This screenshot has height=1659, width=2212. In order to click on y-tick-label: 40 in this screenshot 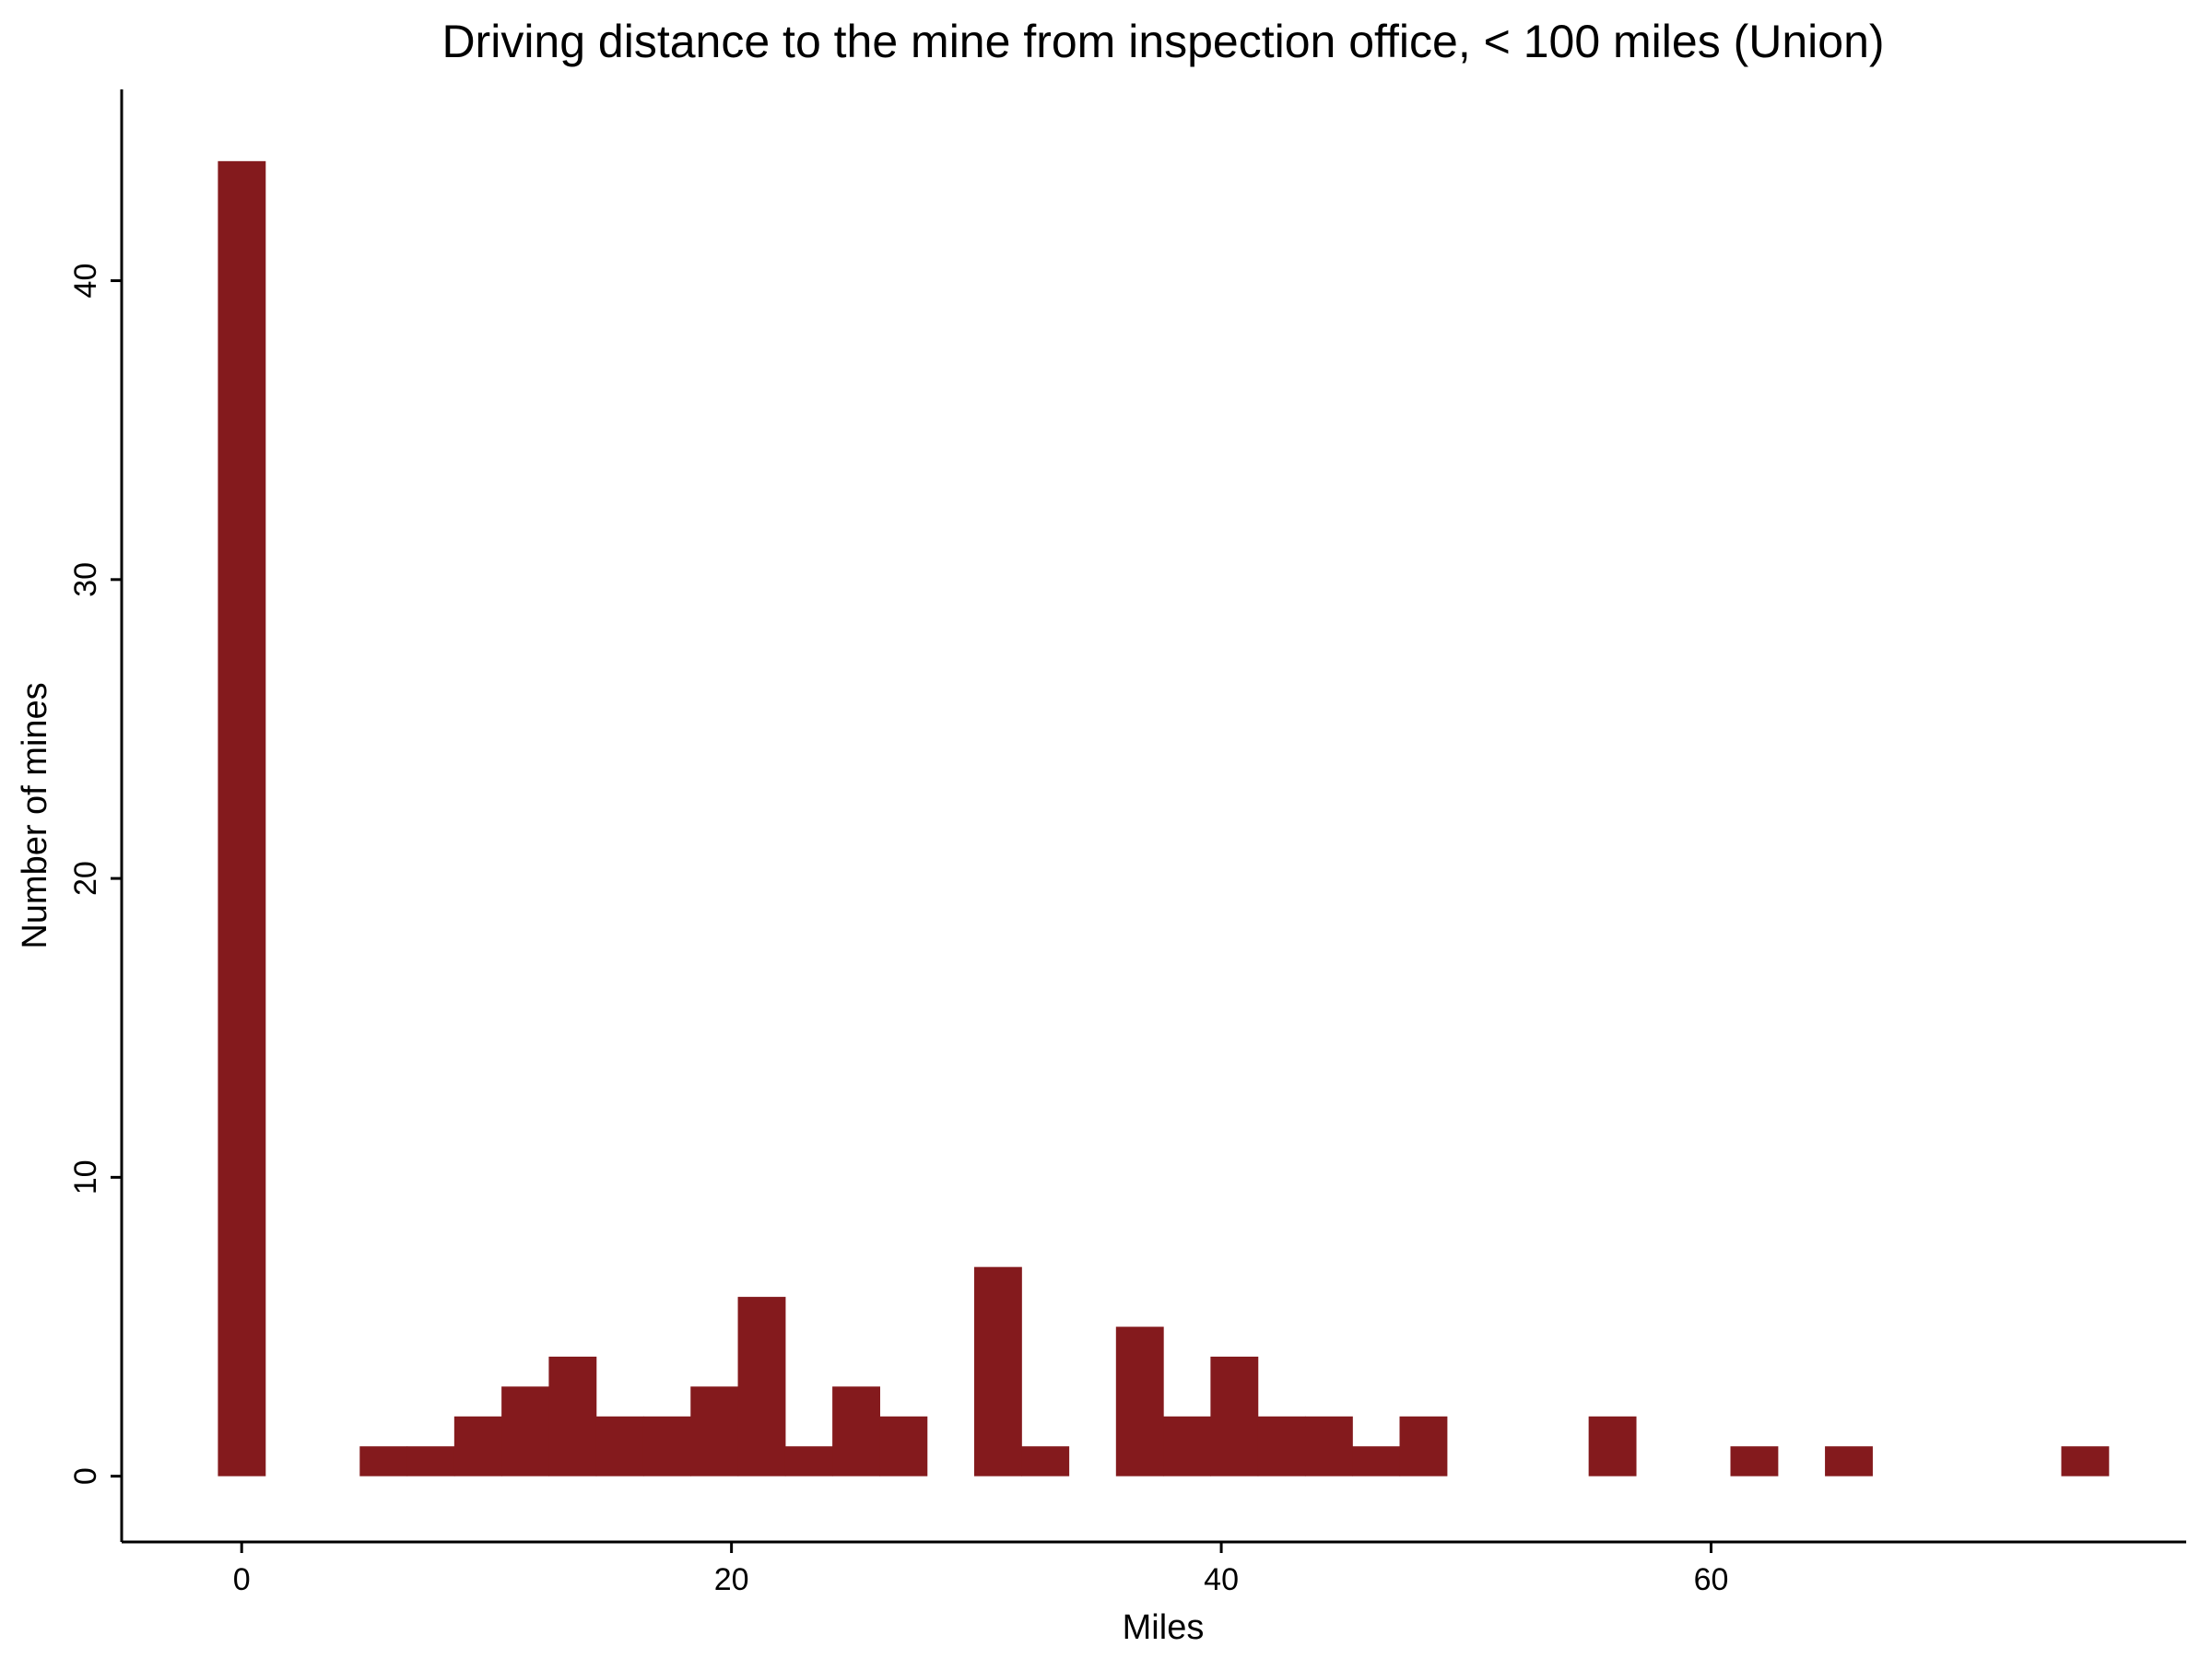, I will do `click(85, 281)`.